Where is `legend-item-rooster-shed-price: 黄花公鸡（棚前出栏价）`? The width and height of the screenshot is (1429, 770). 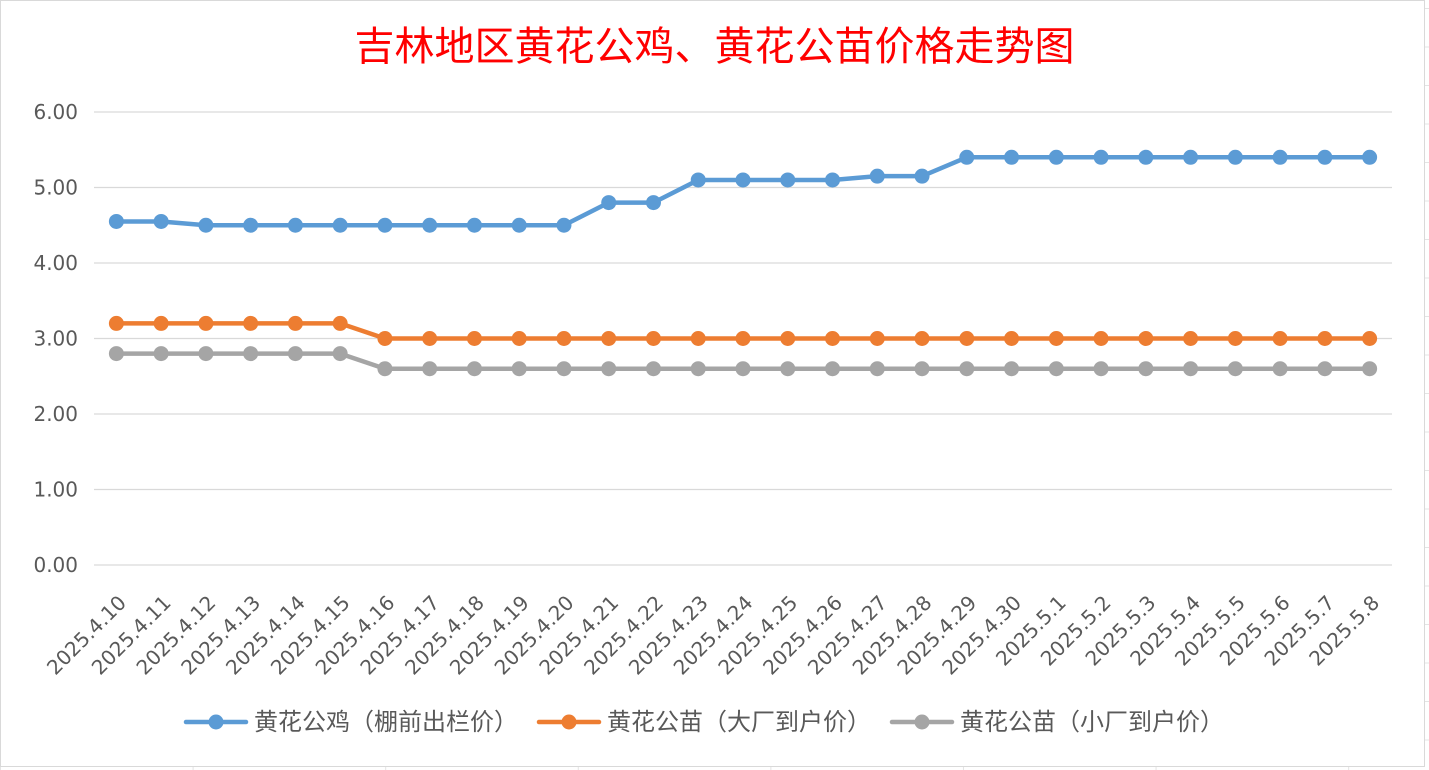
legend-item-rooster-shed-price: 黄花公鸡（棚前出栏价） is located at coordinates (350, 722).